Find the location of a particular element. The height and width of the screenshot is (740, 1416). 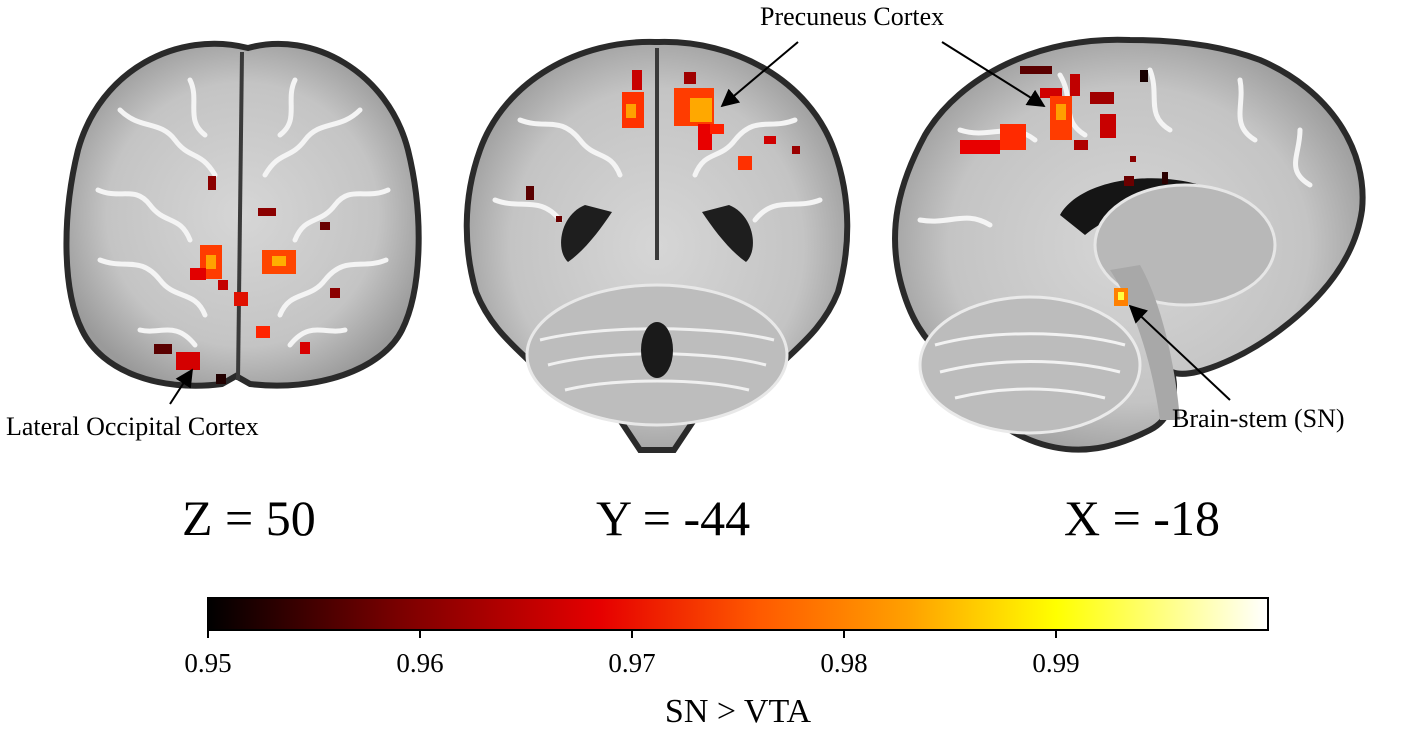

axial-activation is located at coordinates (247, 280).